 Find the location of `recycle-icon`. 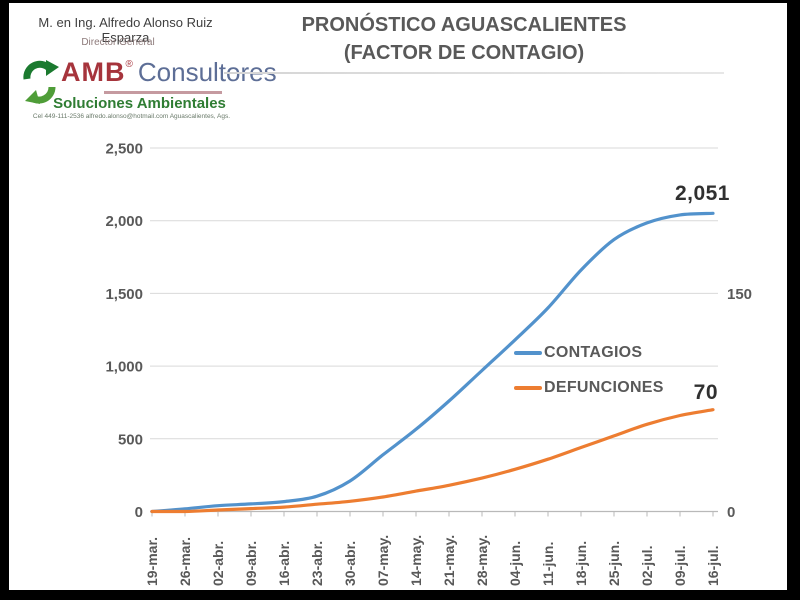

recycle-icon is located at coordinates (41, 82).